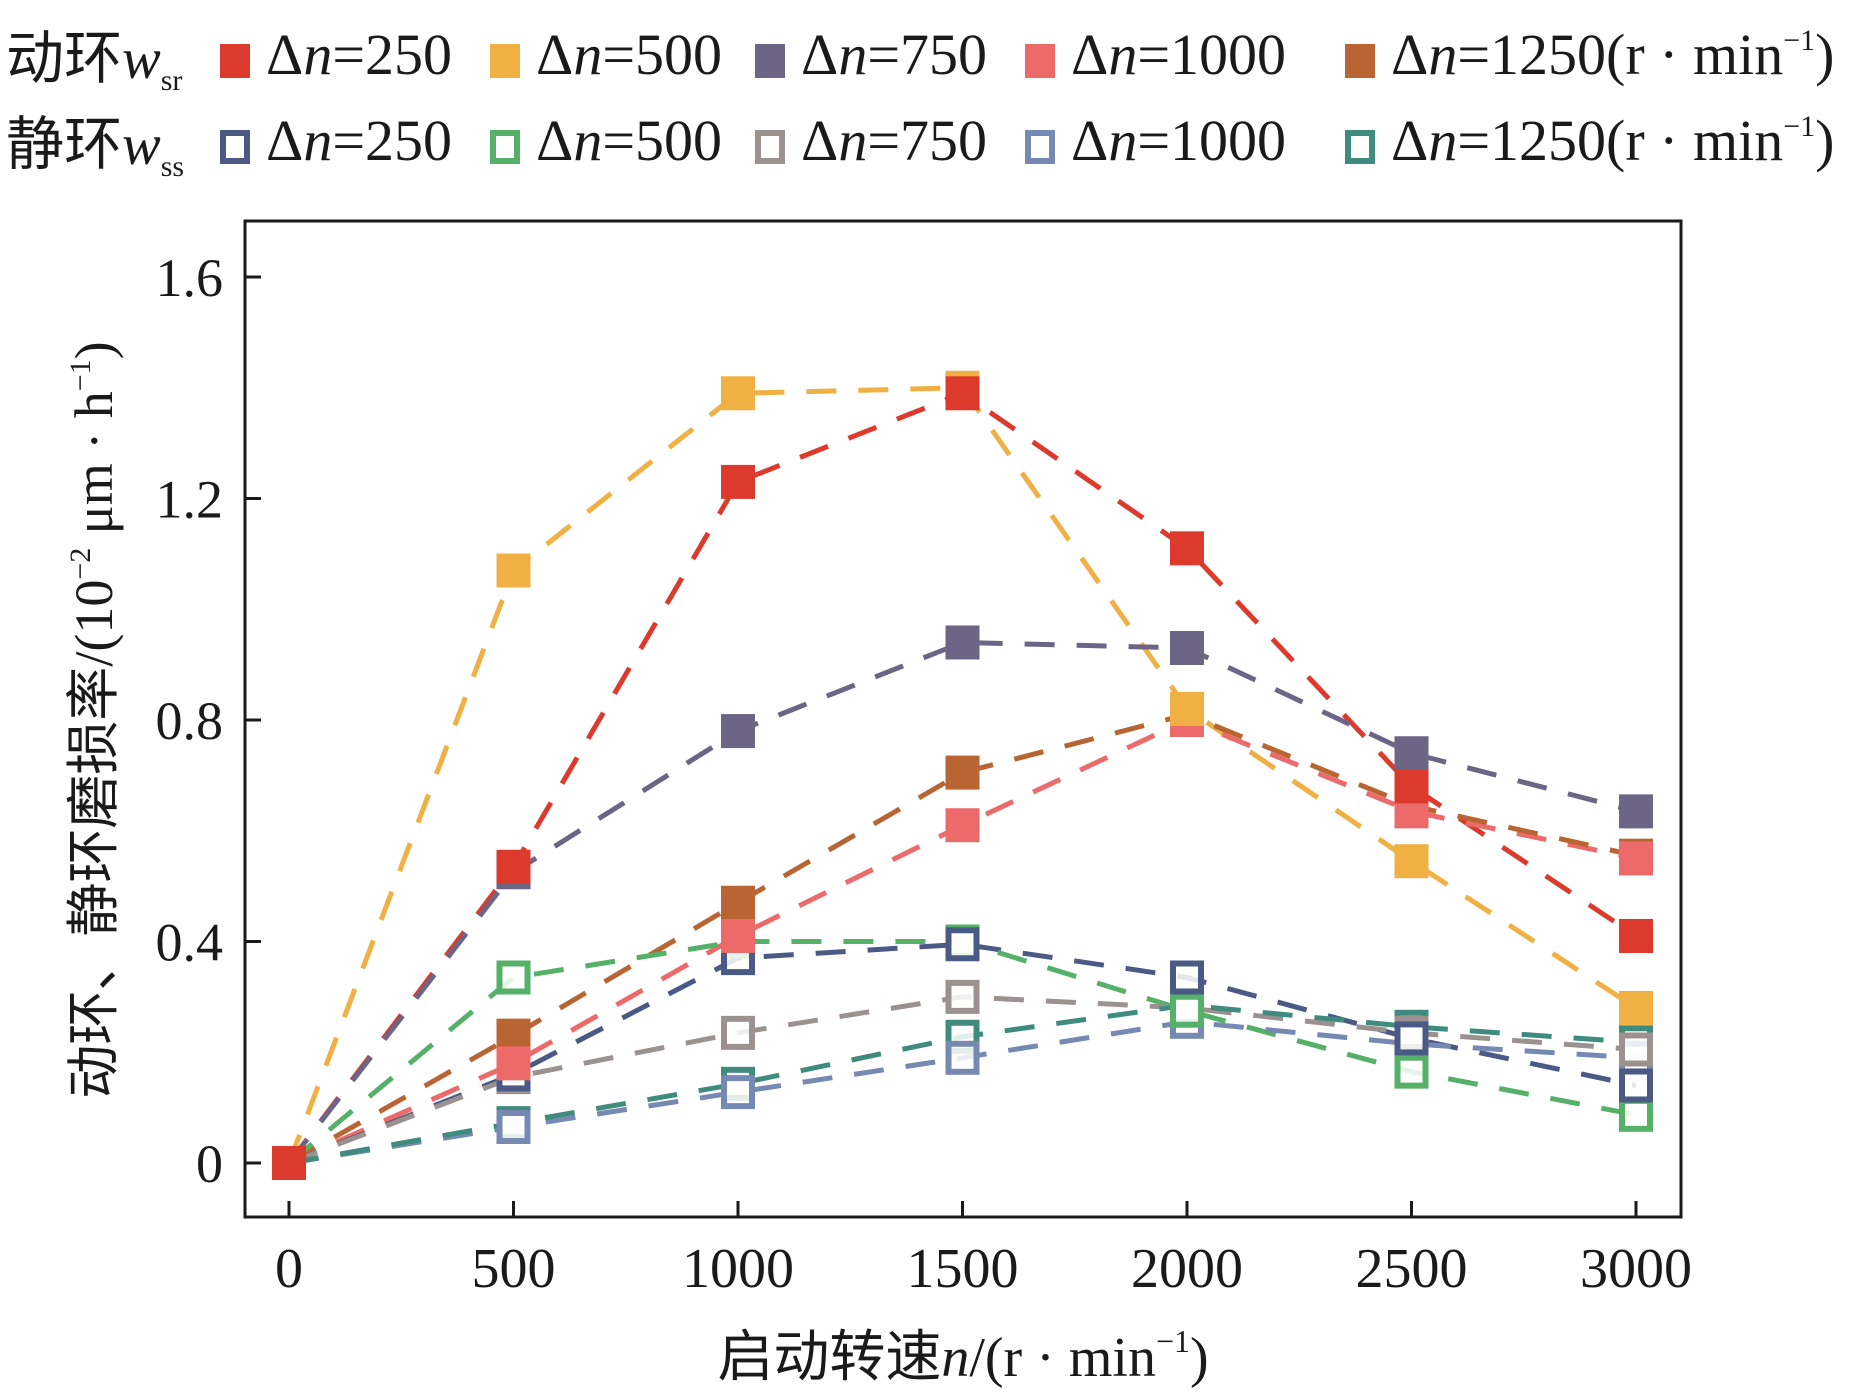 The width and height of the screenshot is (1860, 1399). I want to click on y-tick-label: 1.6, so click(190, 278).